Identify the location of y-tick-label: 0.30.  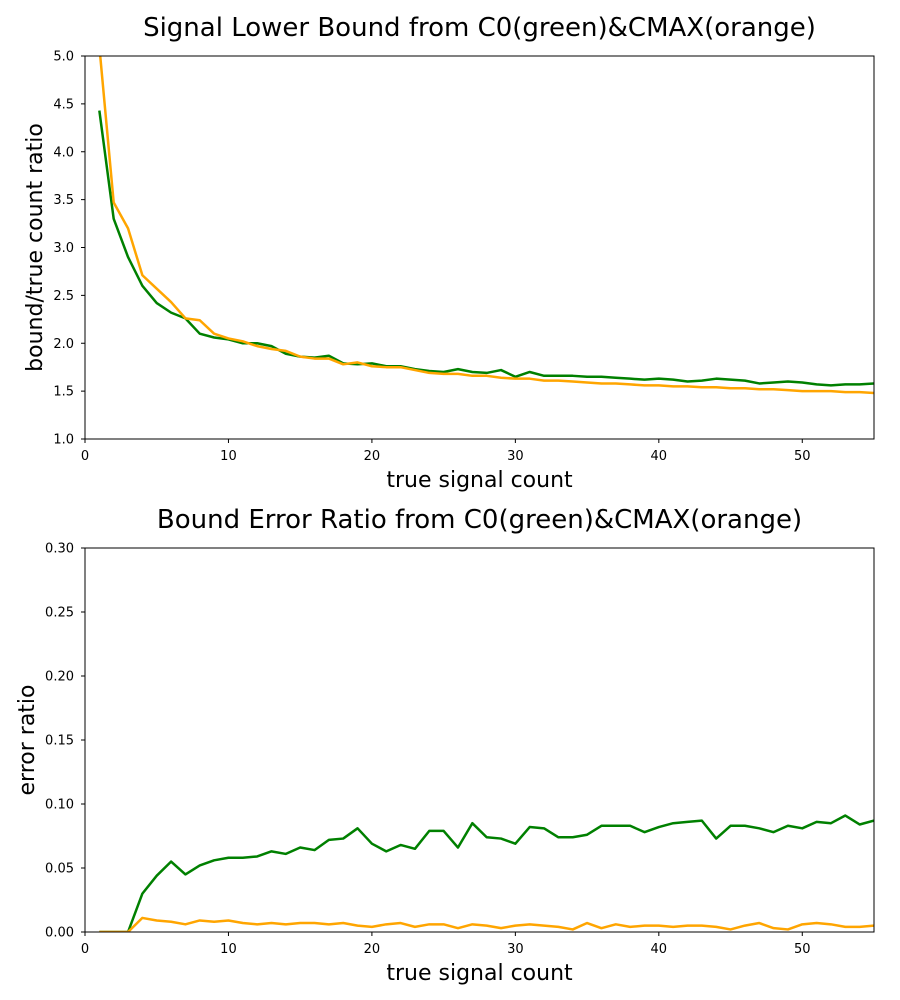
(59, 549).